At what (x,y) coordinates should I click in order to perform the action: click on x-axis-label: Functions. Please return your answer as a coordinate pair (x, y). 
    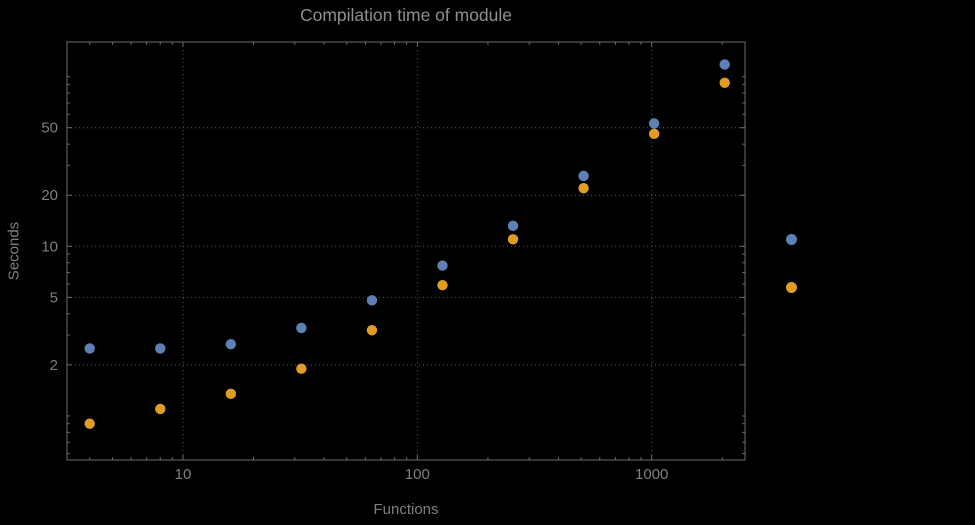
    Looking at the image, I should click on (406, 509).